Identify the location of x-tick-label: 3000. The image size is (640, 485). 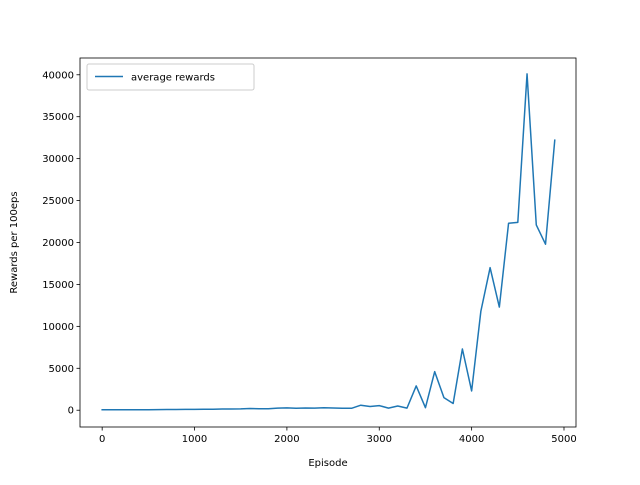
(379, 439).